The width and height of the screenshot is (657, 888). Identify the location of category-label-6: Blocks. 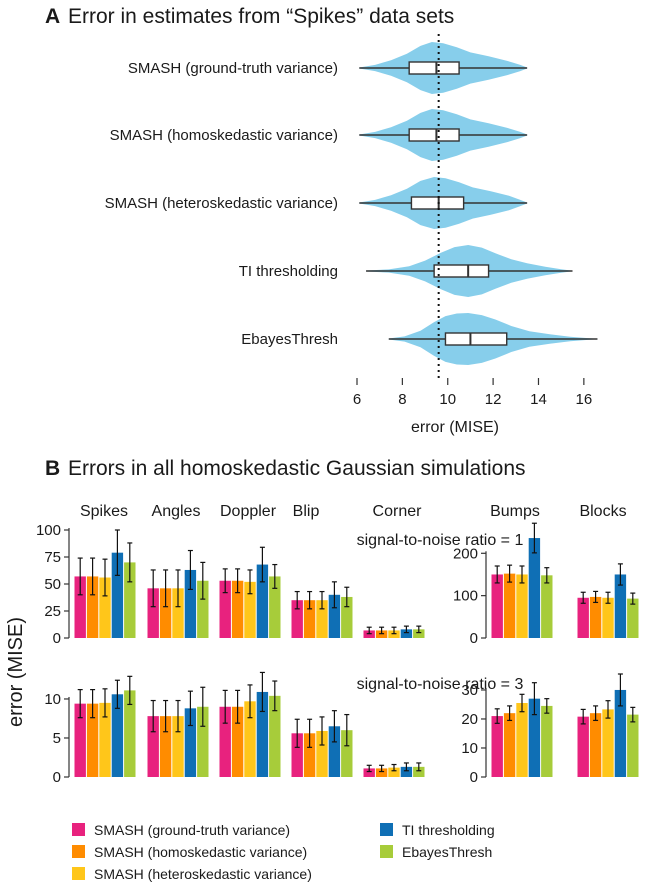
(602, 511).